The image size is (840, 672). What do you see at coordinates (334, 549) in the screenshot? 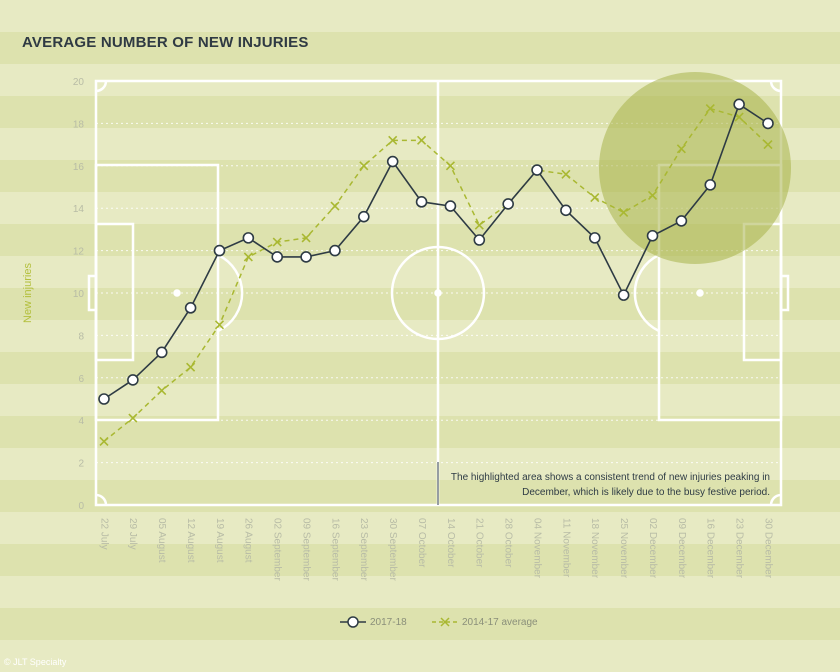
I see `x-tick-label: 16 September` at bounding box center [334, 549].